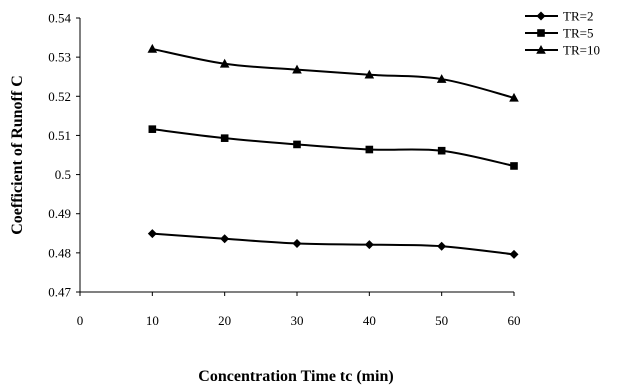 The width and height of the screenshot is (627, 391). What do you see at coordinates (514, 320) in the screenshot?
I see `x-tick-label: 60` at bounding box center [514, 320].